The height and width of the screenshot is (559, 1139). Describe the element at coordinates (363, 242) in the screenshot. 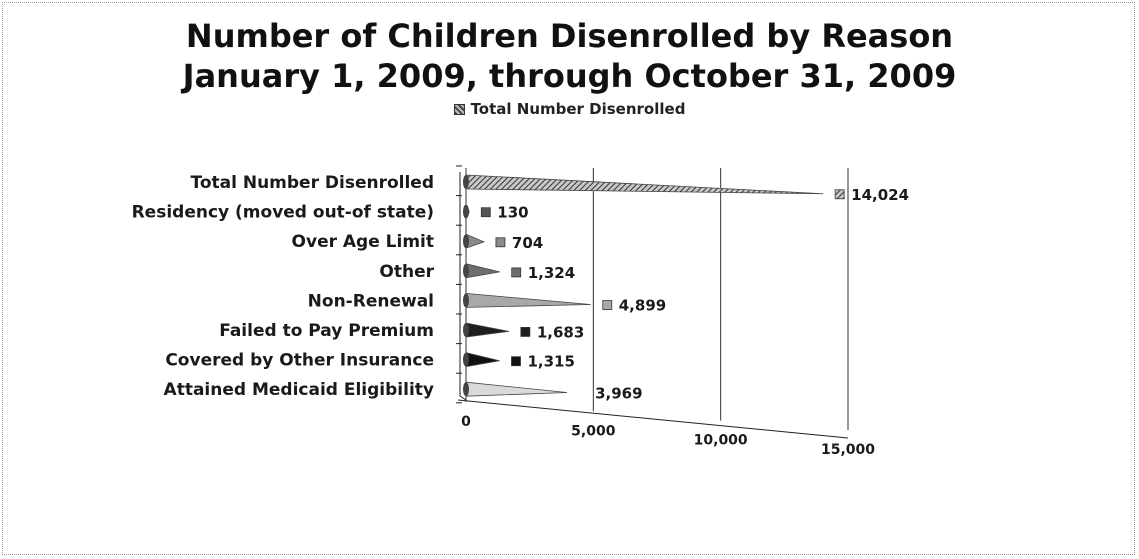

I see `category-label: Over Age Limit` at that location.